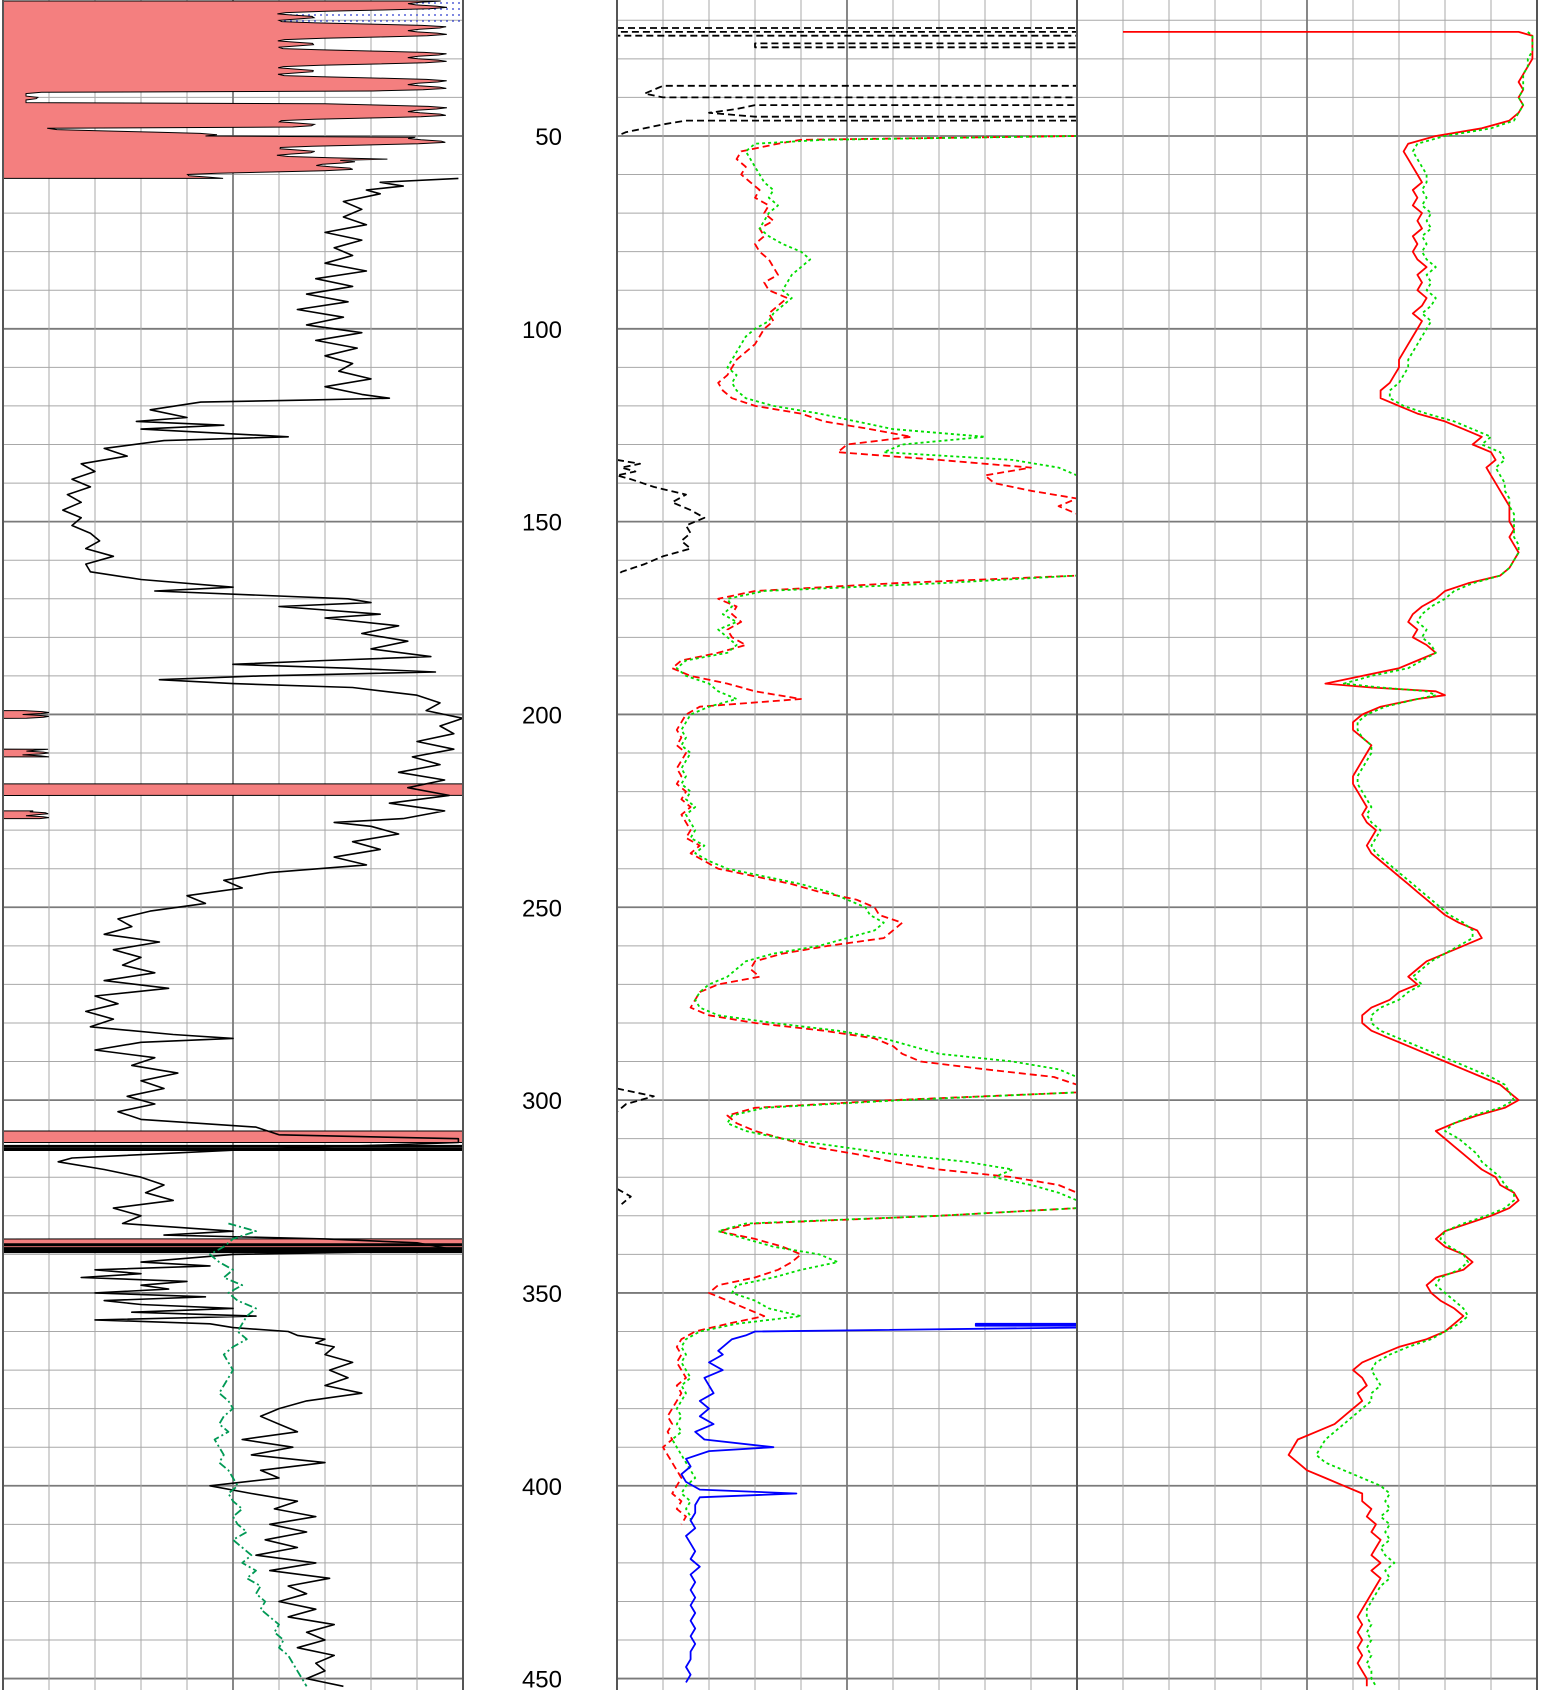  What do you see at coordinates (542, 523) in the screenshot?
I see `depth-tick-label: 150` at bounding box center [542, 523].